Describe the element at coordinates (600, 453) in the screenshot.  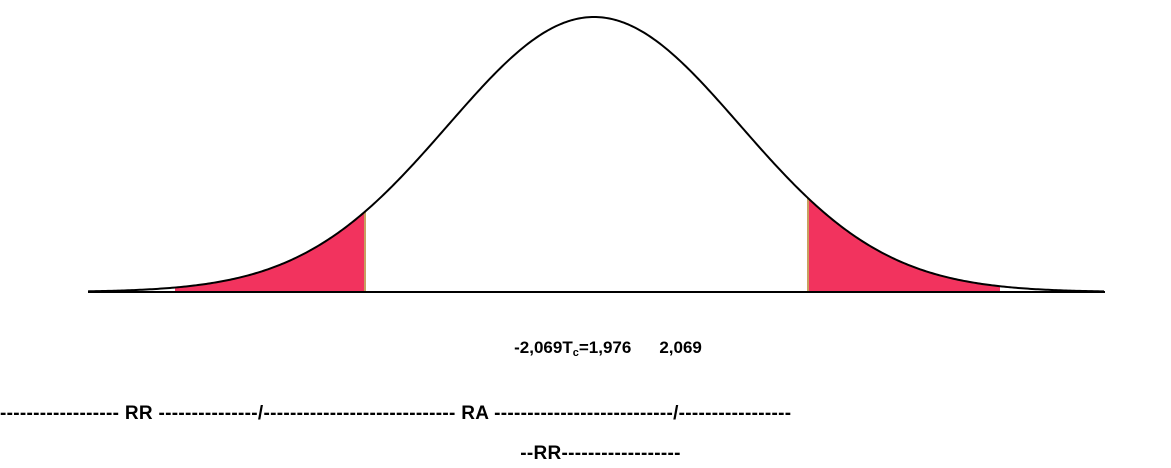
I see `regions-label-line-continued: --RR------------------` at that location.